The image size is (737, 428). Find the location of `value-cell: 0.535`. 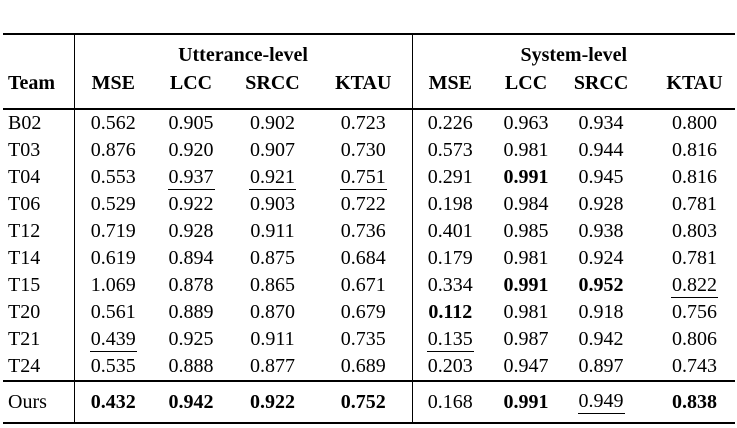

value-cell: 0.535 is located at coordinates (112, 367).